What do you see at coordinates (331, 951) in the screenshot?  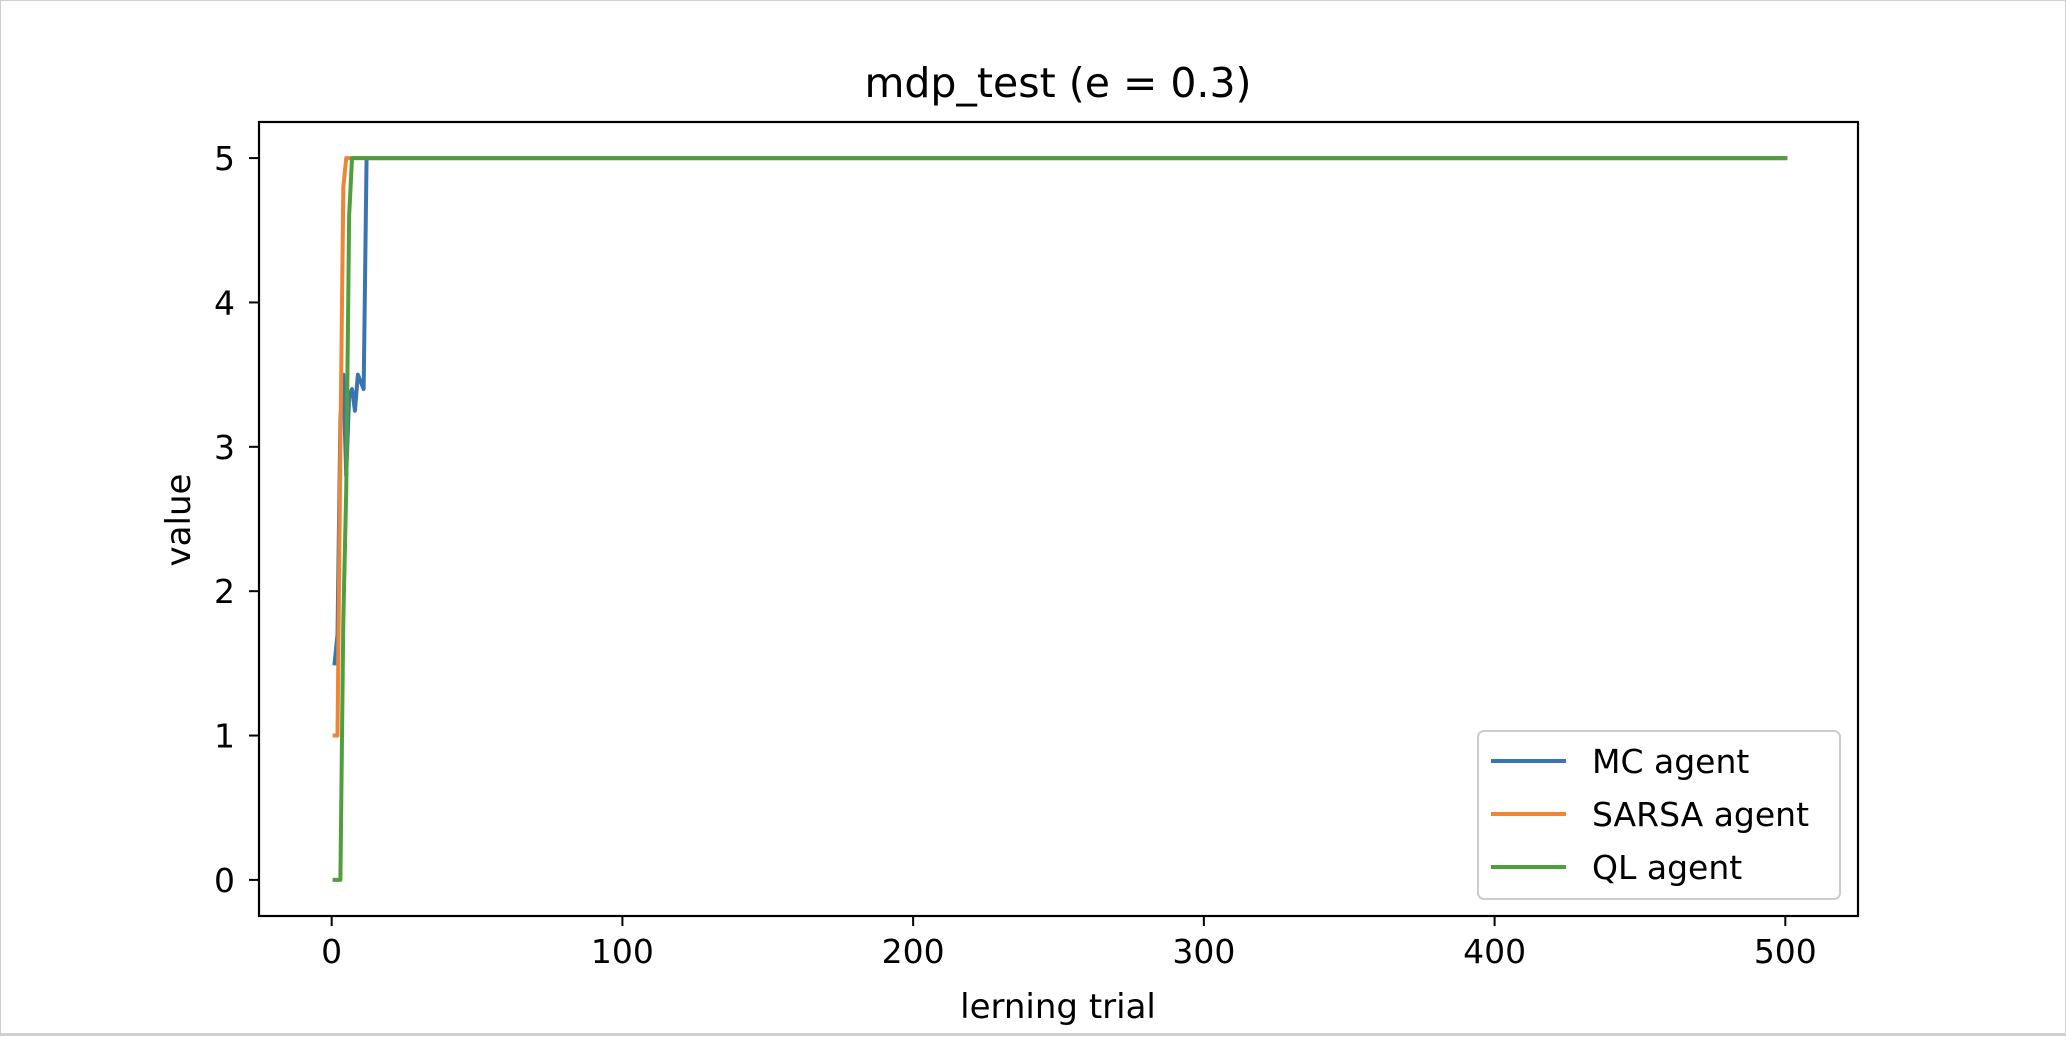 I see `x-tick-label: 0` at bounding box center [331, 951].